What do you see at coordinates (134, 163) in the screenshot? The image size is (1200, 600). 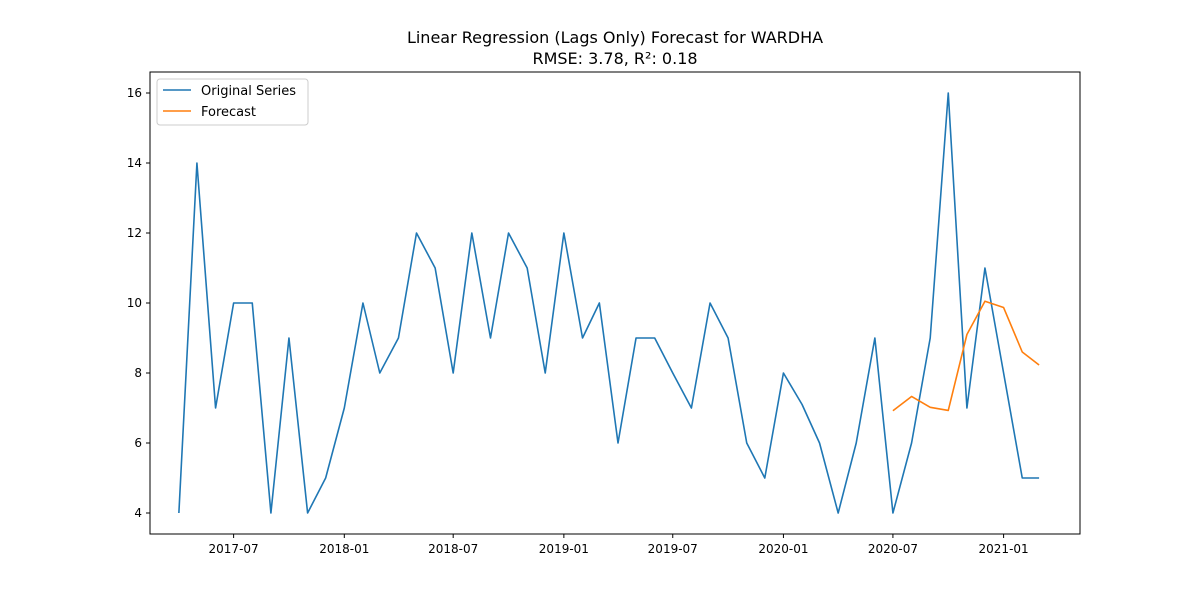 I see `y-tick-label: 14` at bounding box center [134, 163].